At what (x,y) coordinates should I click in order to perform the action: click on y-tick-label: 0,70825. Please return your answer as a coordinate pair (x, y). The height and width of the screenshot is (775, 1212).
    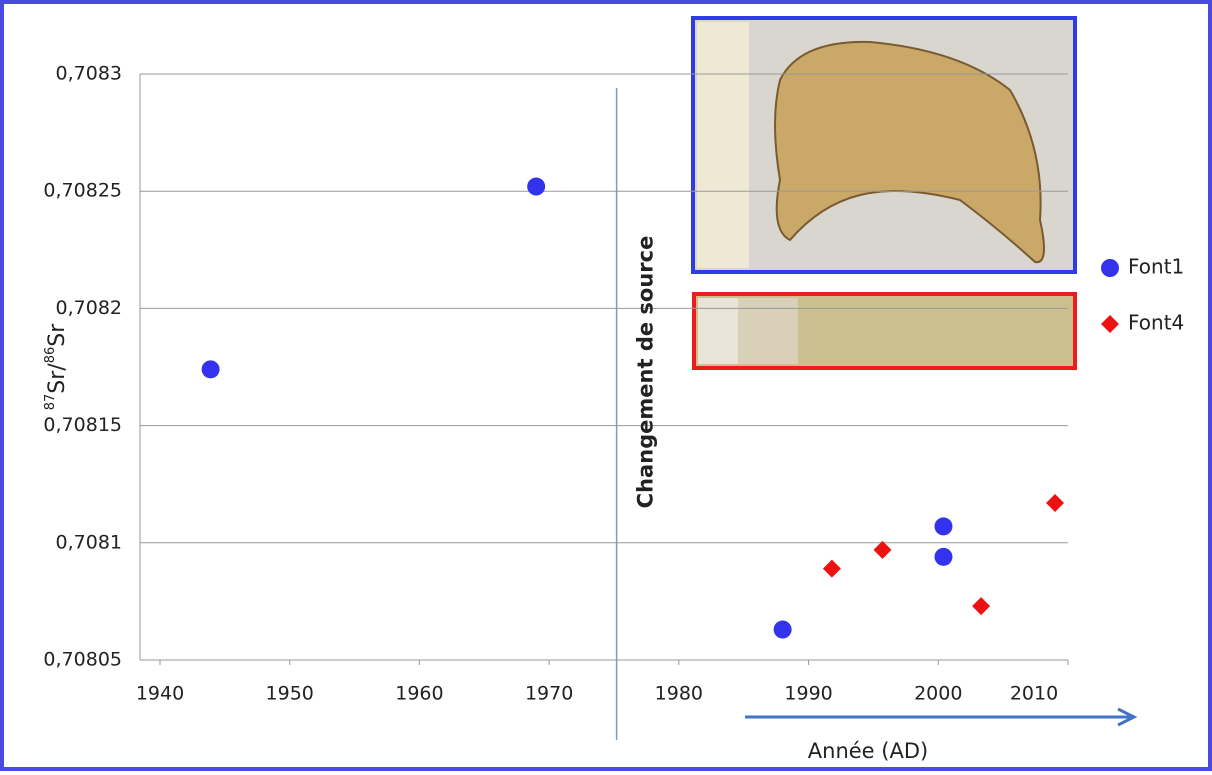
    Looking at the image, I should click on (82, 191).